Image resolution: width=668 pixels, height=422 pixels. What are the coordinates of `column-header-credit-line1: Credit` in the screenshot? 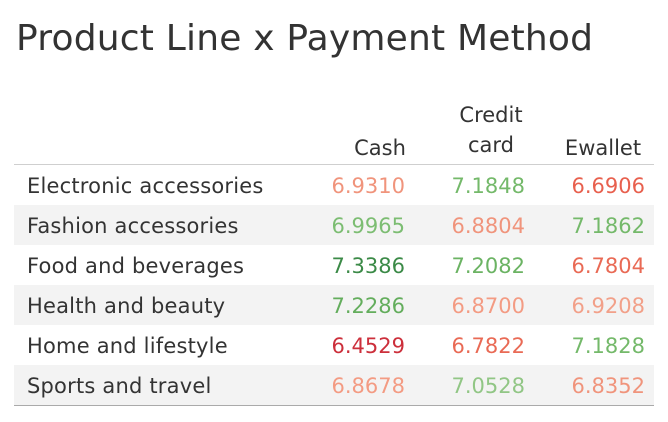 It's located at (491, 115).